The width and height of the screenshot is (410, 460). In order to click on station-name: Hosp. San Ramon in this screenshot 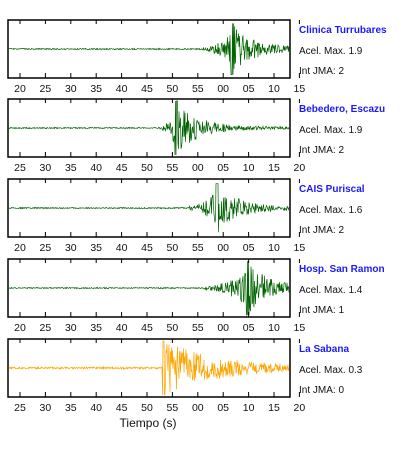, I will do `click(342, 269)`.